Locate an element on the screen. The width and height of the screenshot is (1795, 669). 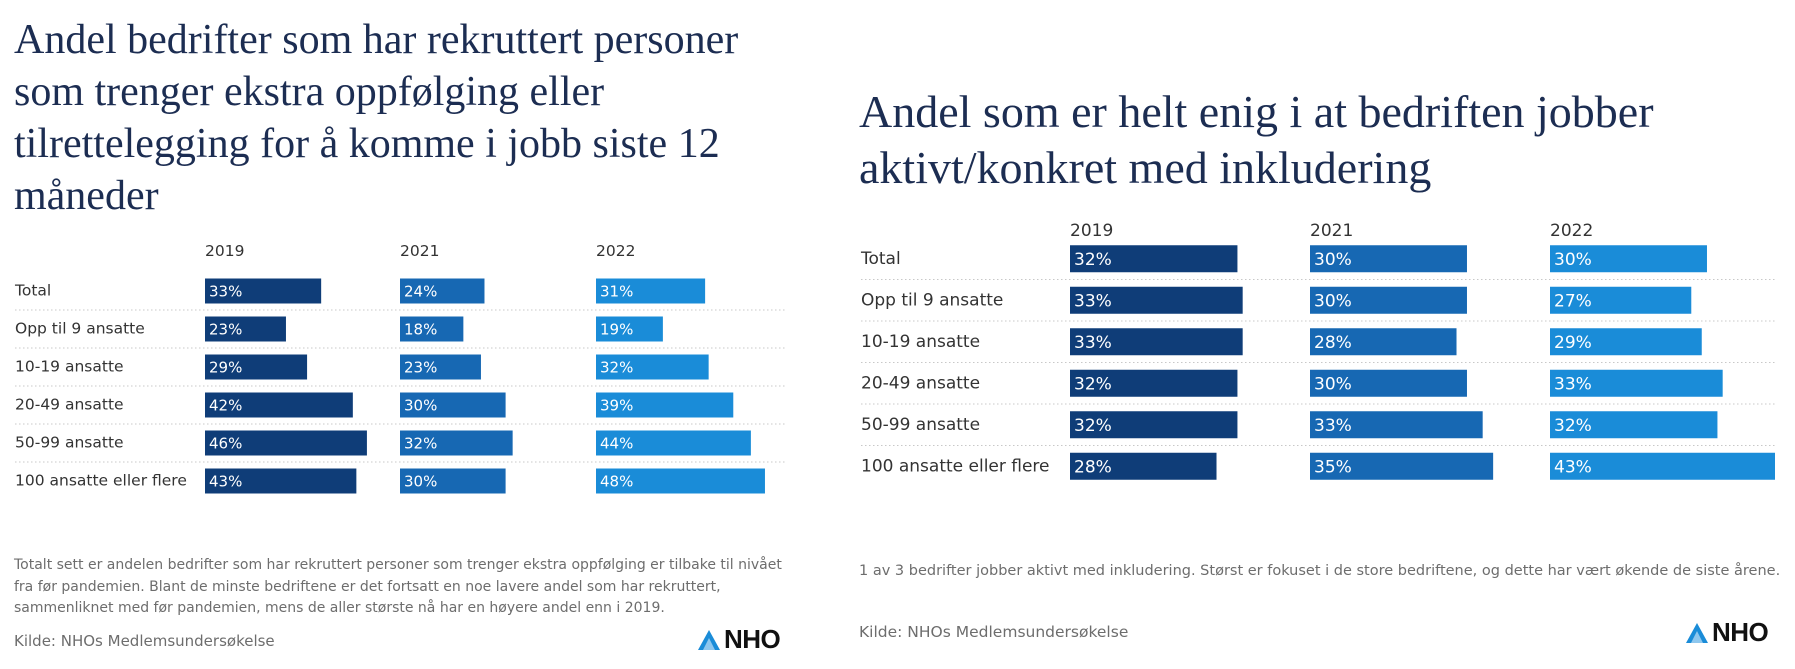
value-label: 35% is located at coordinates (1333, 467).